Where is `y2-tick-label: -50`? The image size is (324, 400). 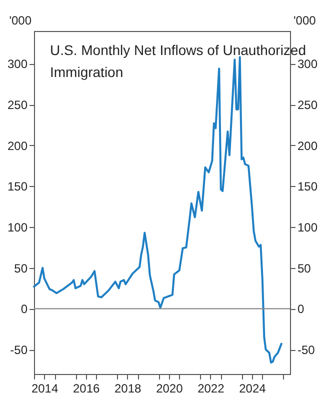
y2-tick-label: -50 is located at coordinates (307, 350).